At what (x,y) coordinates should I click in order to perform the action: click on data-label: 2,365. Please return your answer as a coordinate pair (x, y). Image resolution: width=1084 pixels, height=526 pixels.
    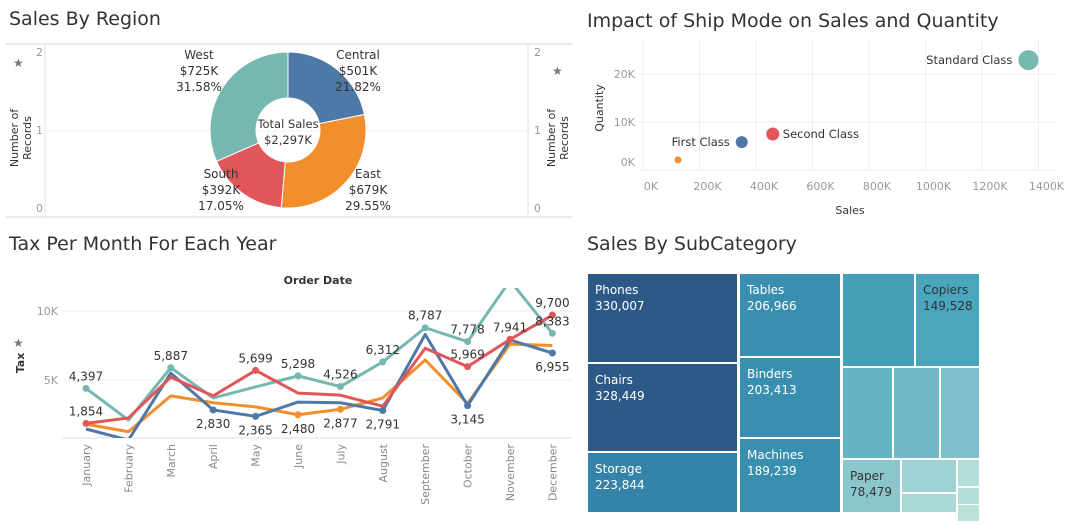
    Looking at the image, I should click on (255, 430).